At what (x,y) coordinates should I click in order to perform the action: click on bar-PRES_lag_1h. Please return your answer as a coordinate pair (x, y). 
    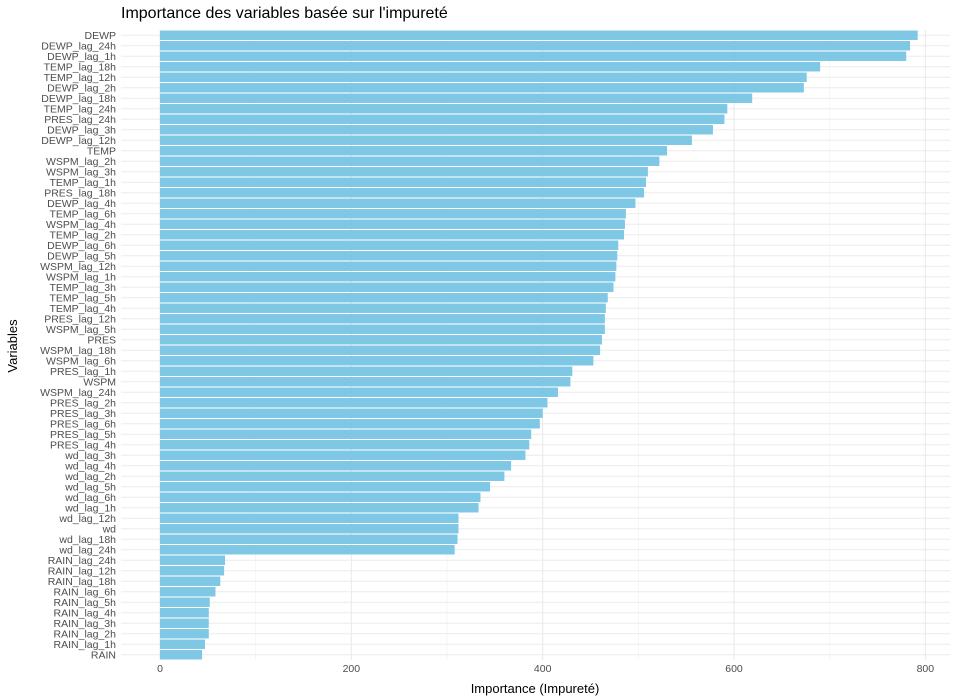
    Looking at the image, I should click on (366, 371).